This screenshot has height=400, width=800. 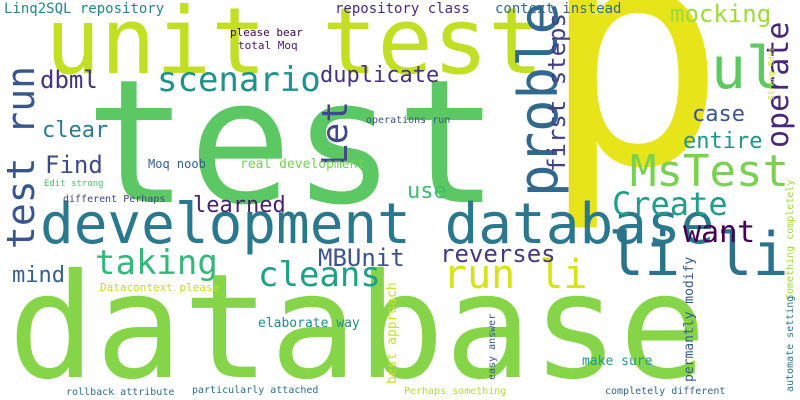 I want to click on word-total-moq: total Moq, so click(x=268, y=45).